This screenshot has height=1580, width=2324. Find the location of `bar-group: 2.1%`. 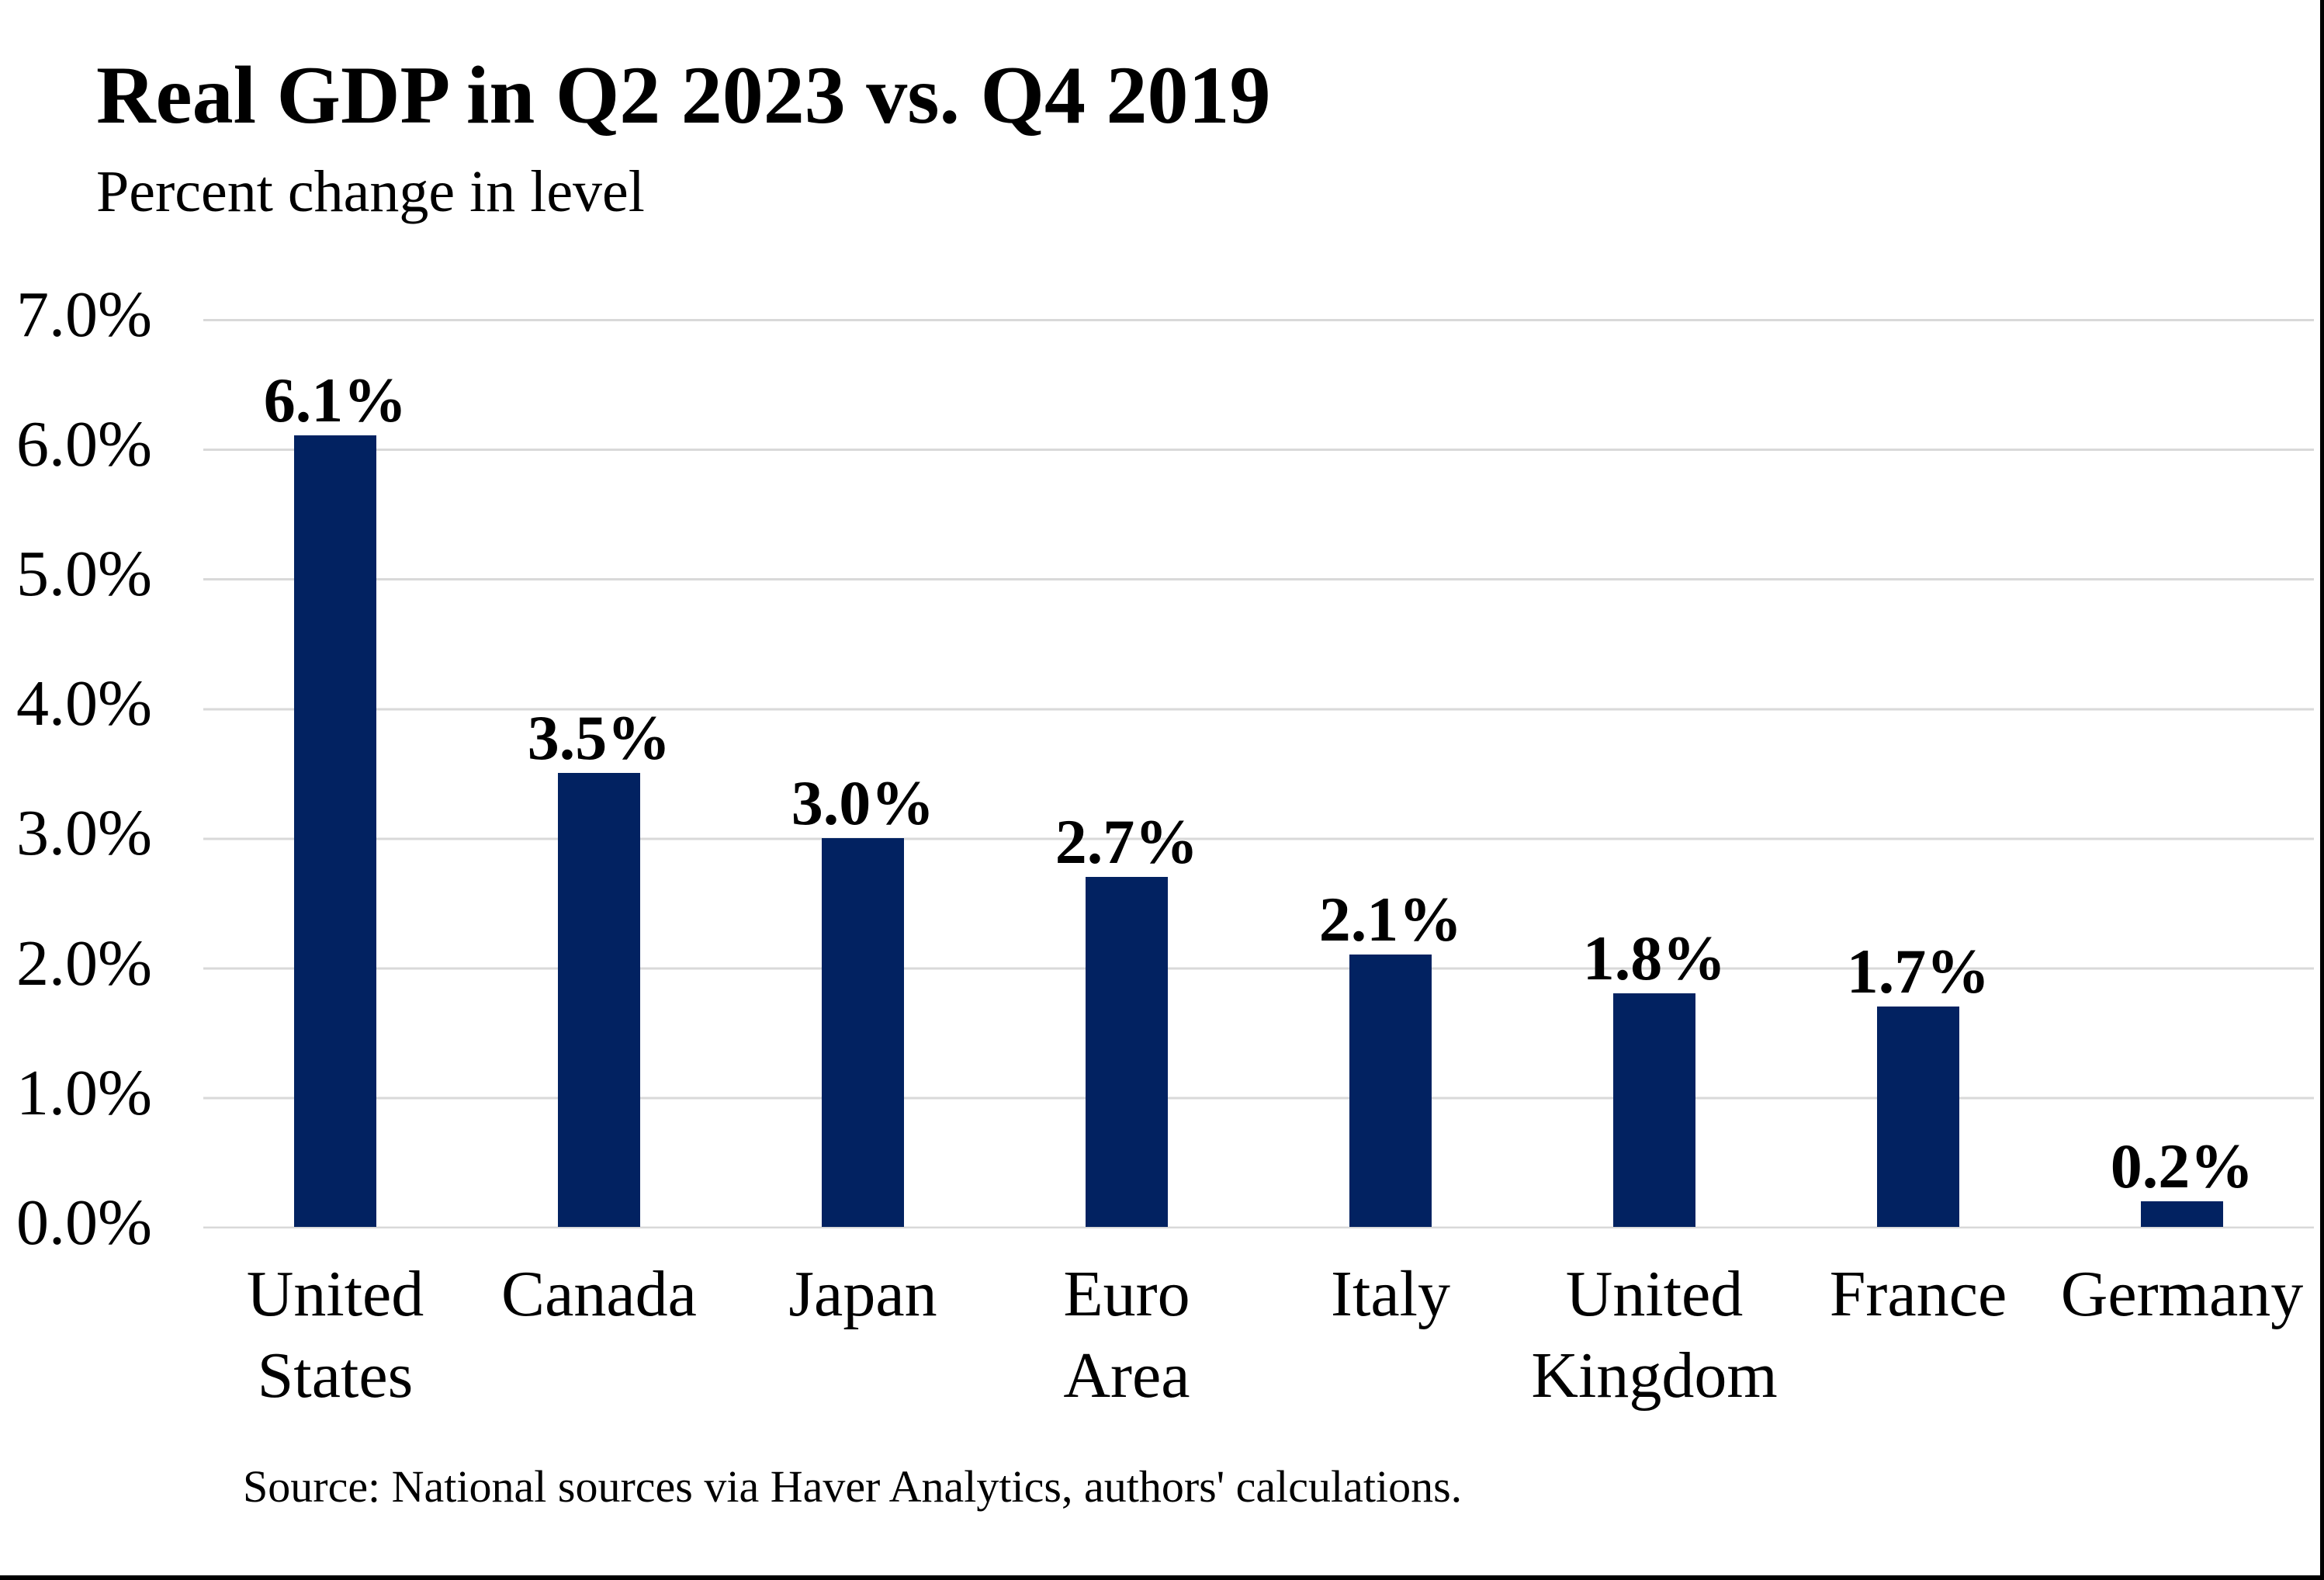

bar-group: 2.1% is located at coordinates (1390, 773).